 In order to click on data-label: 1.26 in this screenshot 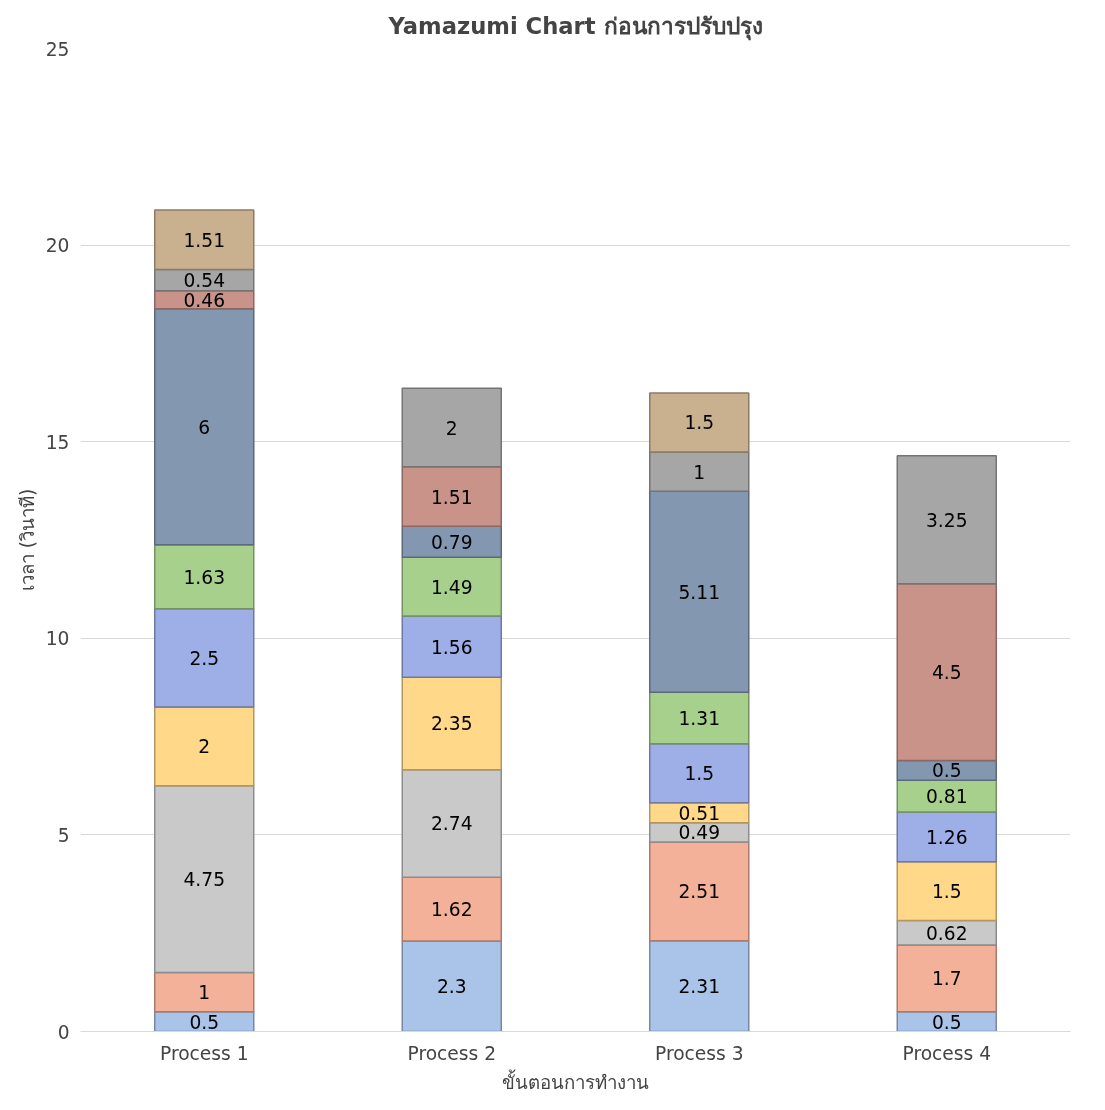, I will do `click(946, 837)`.